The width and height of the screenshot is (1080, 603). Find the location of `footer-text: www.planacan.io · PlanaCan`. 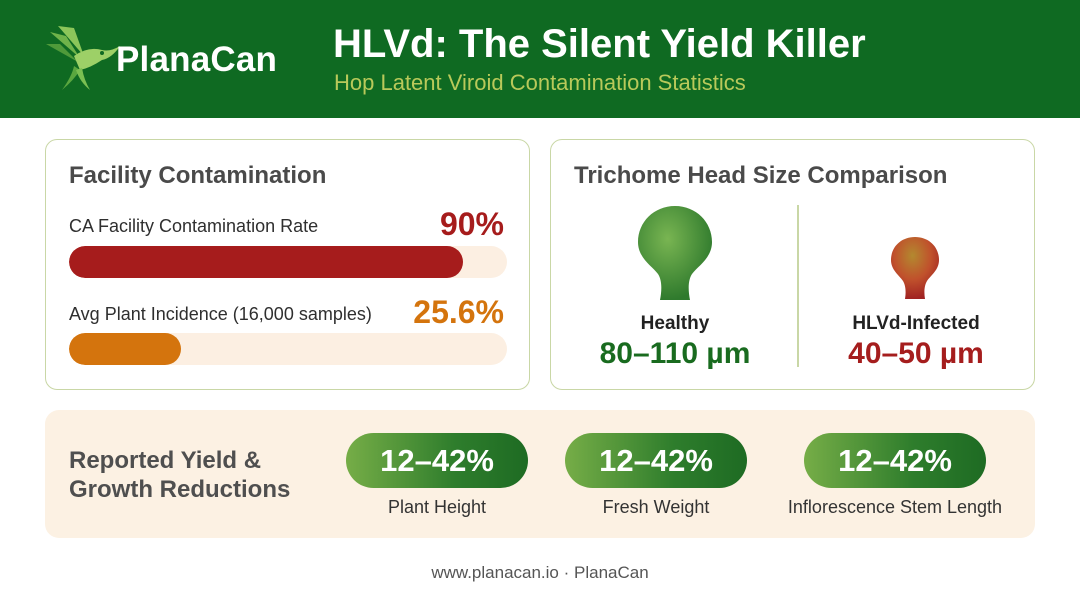

footer-text: www.planacan.io · PlanaCan is located at coordinates (540, 572).